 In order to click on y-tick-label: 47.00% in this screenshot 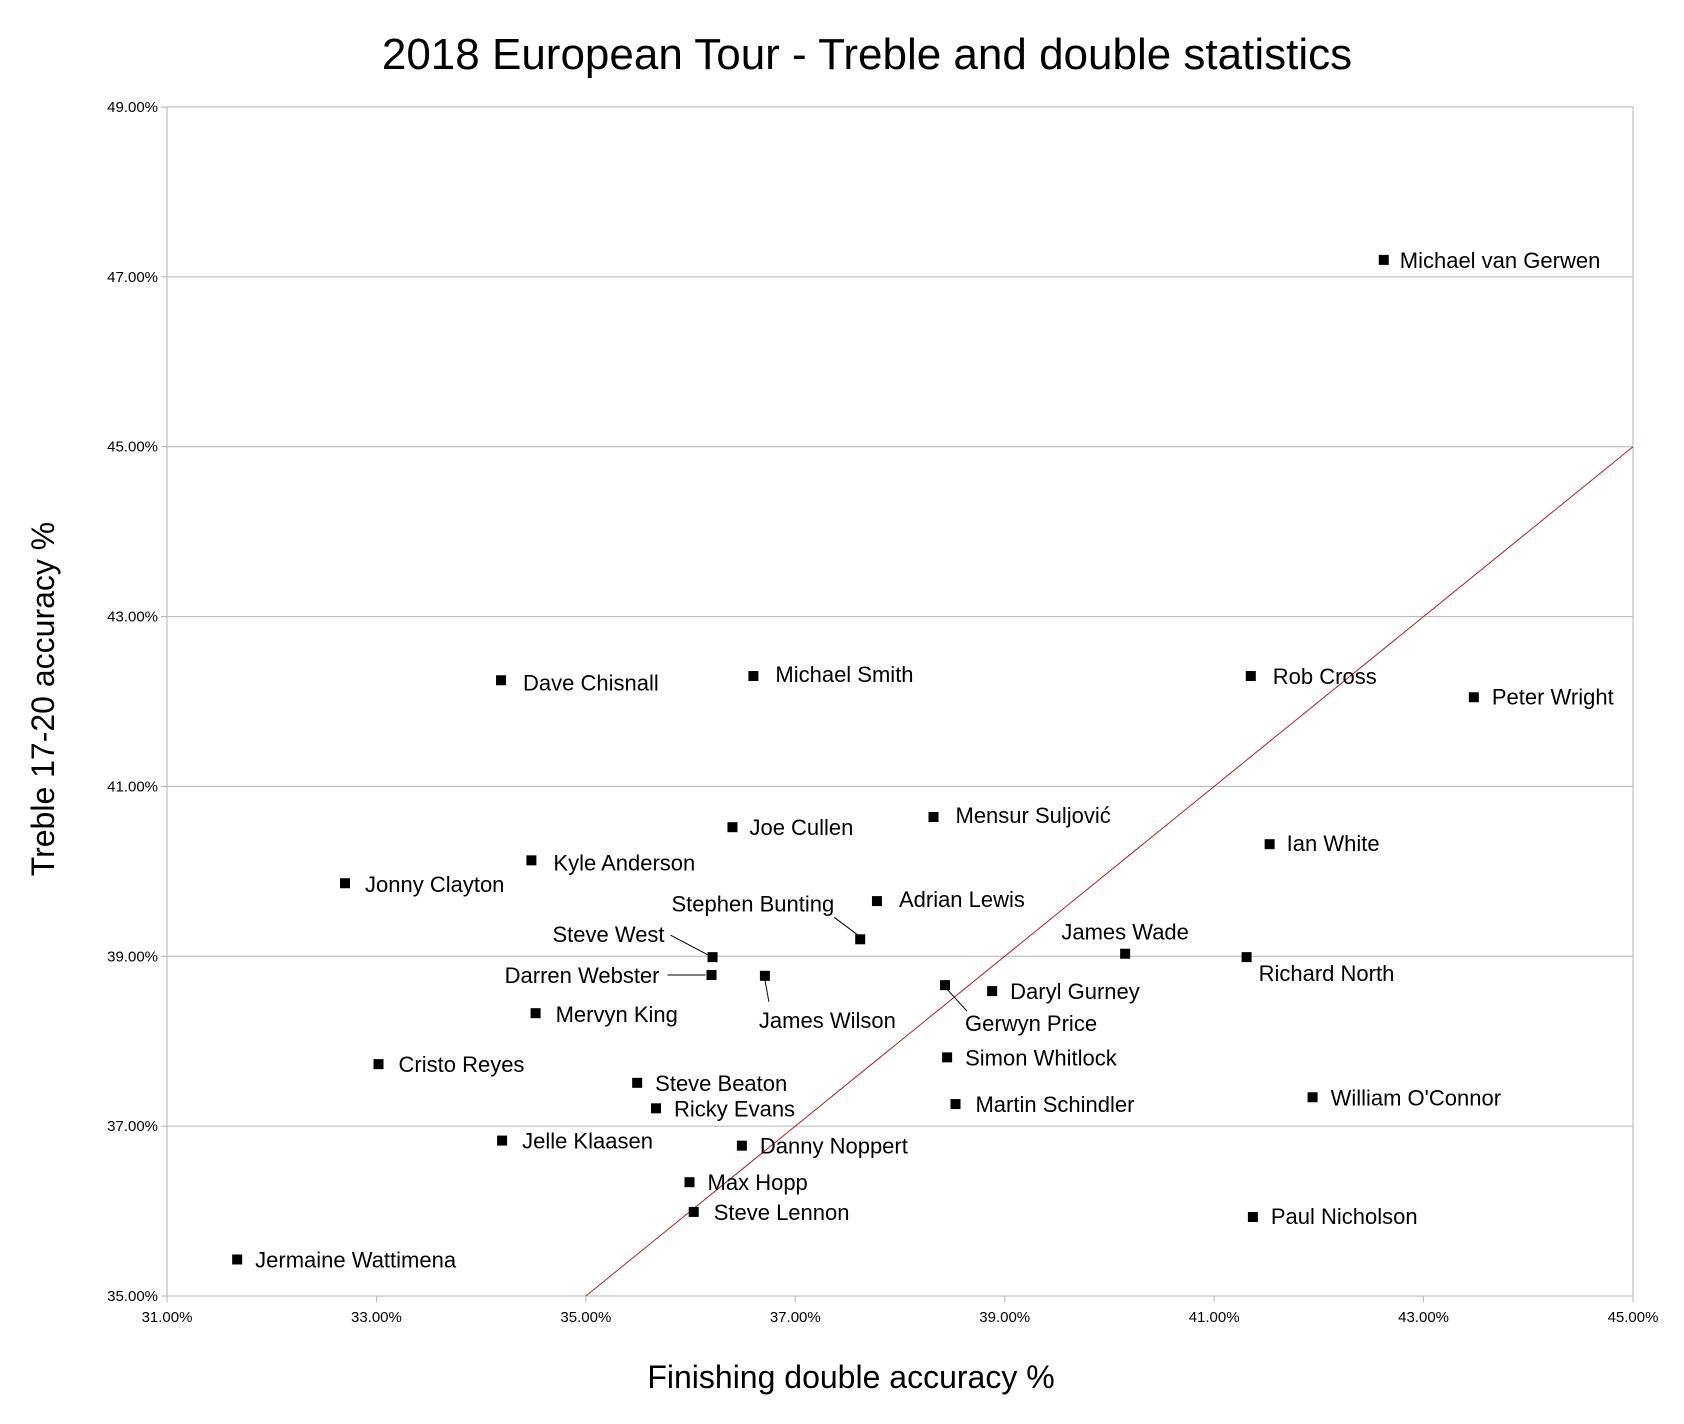, I will do `click(132, 277)`.